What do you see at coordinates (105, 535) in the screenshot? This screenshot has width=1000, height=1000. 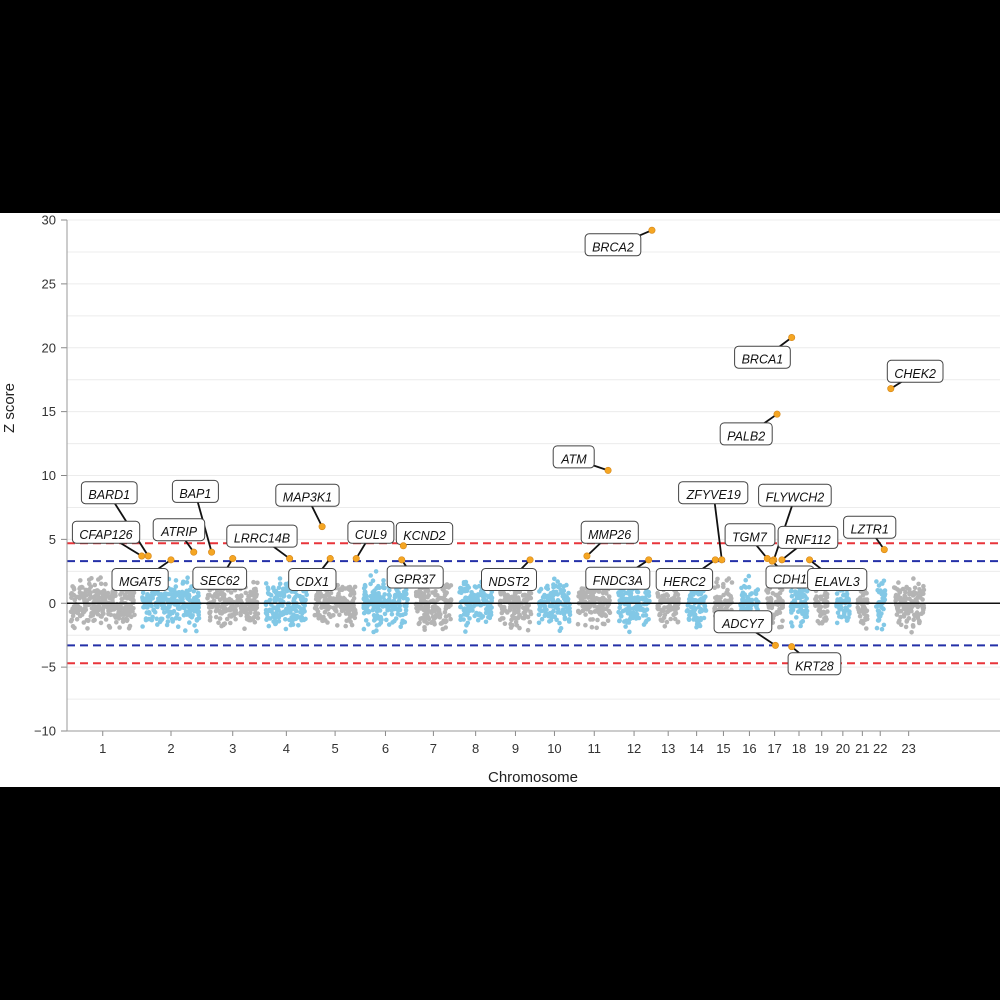 I see `gene-label: CFAP126` at bounding box center [105, 535].